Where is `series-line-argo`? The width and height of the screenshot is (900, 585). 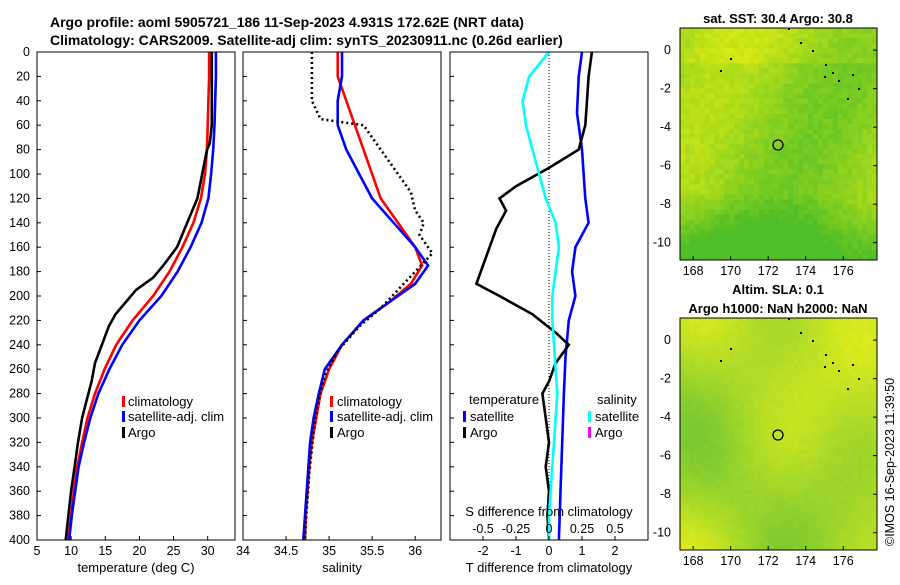 series-line-argo is located at coordinates (139, 296).